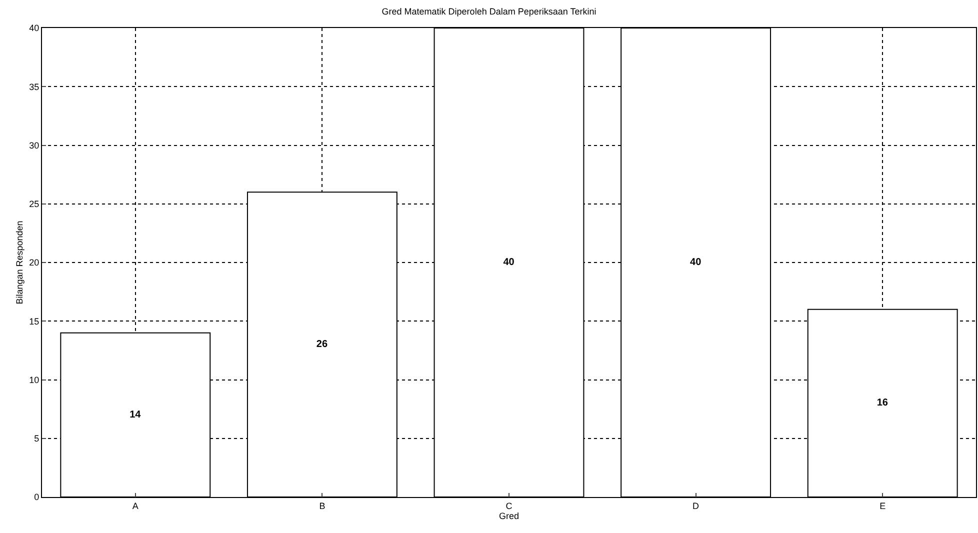 The width and height of the screenshot is (978, 533). I want to click on data-label: 16, so click(882, 403).